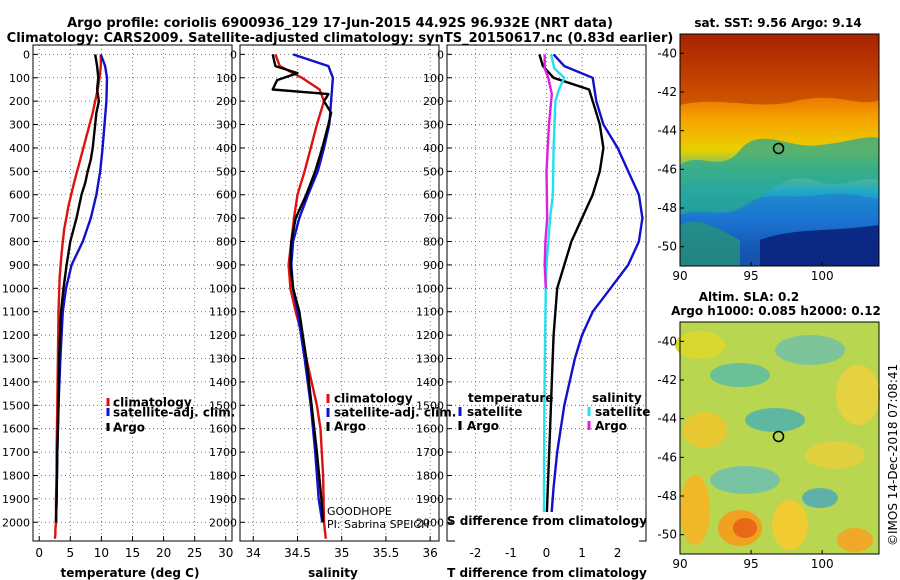  I want to click on x-tick-label: 30, so click(225, 553).